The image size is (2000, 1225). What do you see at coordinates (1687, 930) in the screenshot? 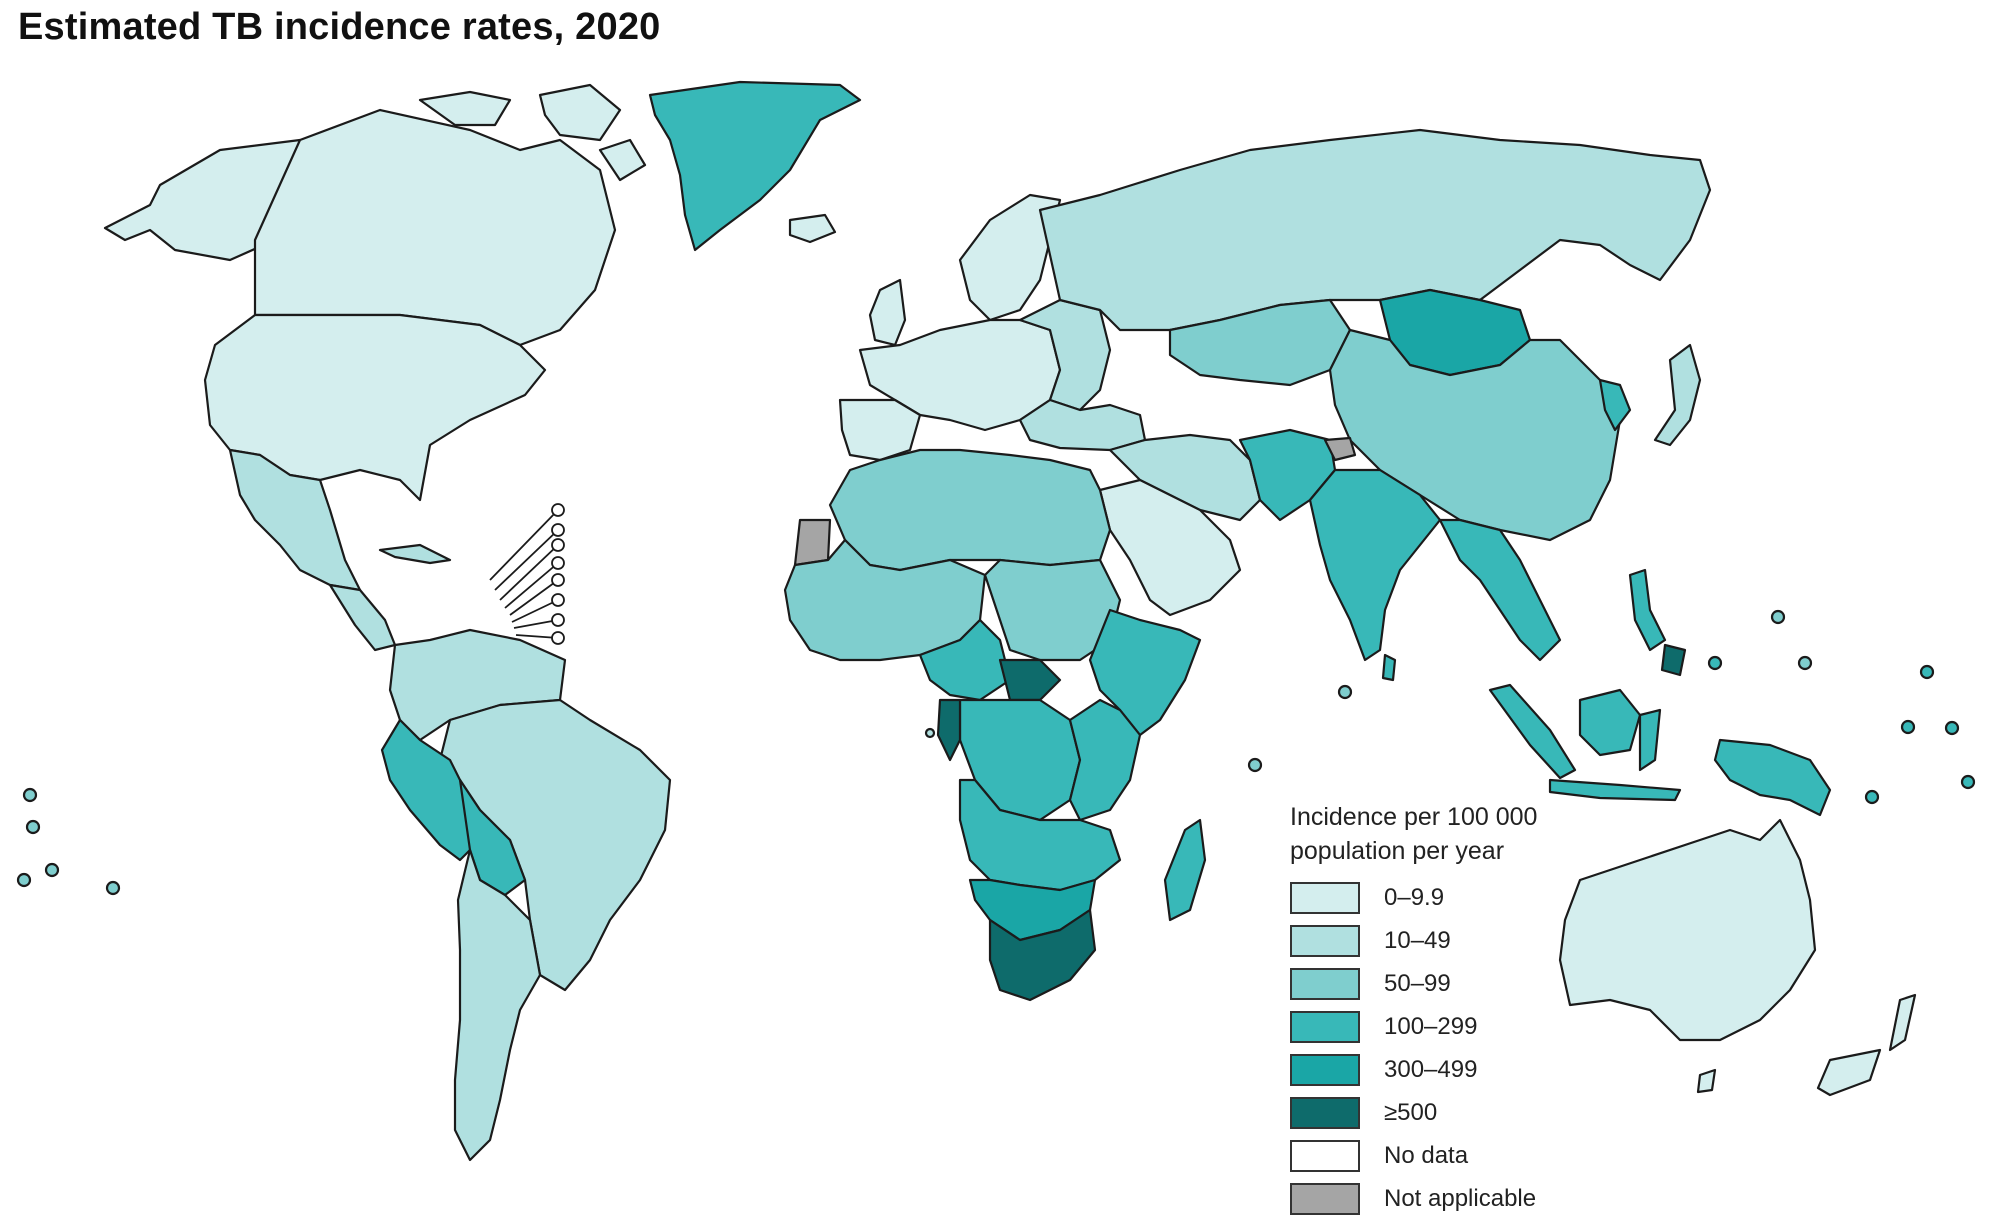
I see `region-australia` at bounding box center [1687, 930].